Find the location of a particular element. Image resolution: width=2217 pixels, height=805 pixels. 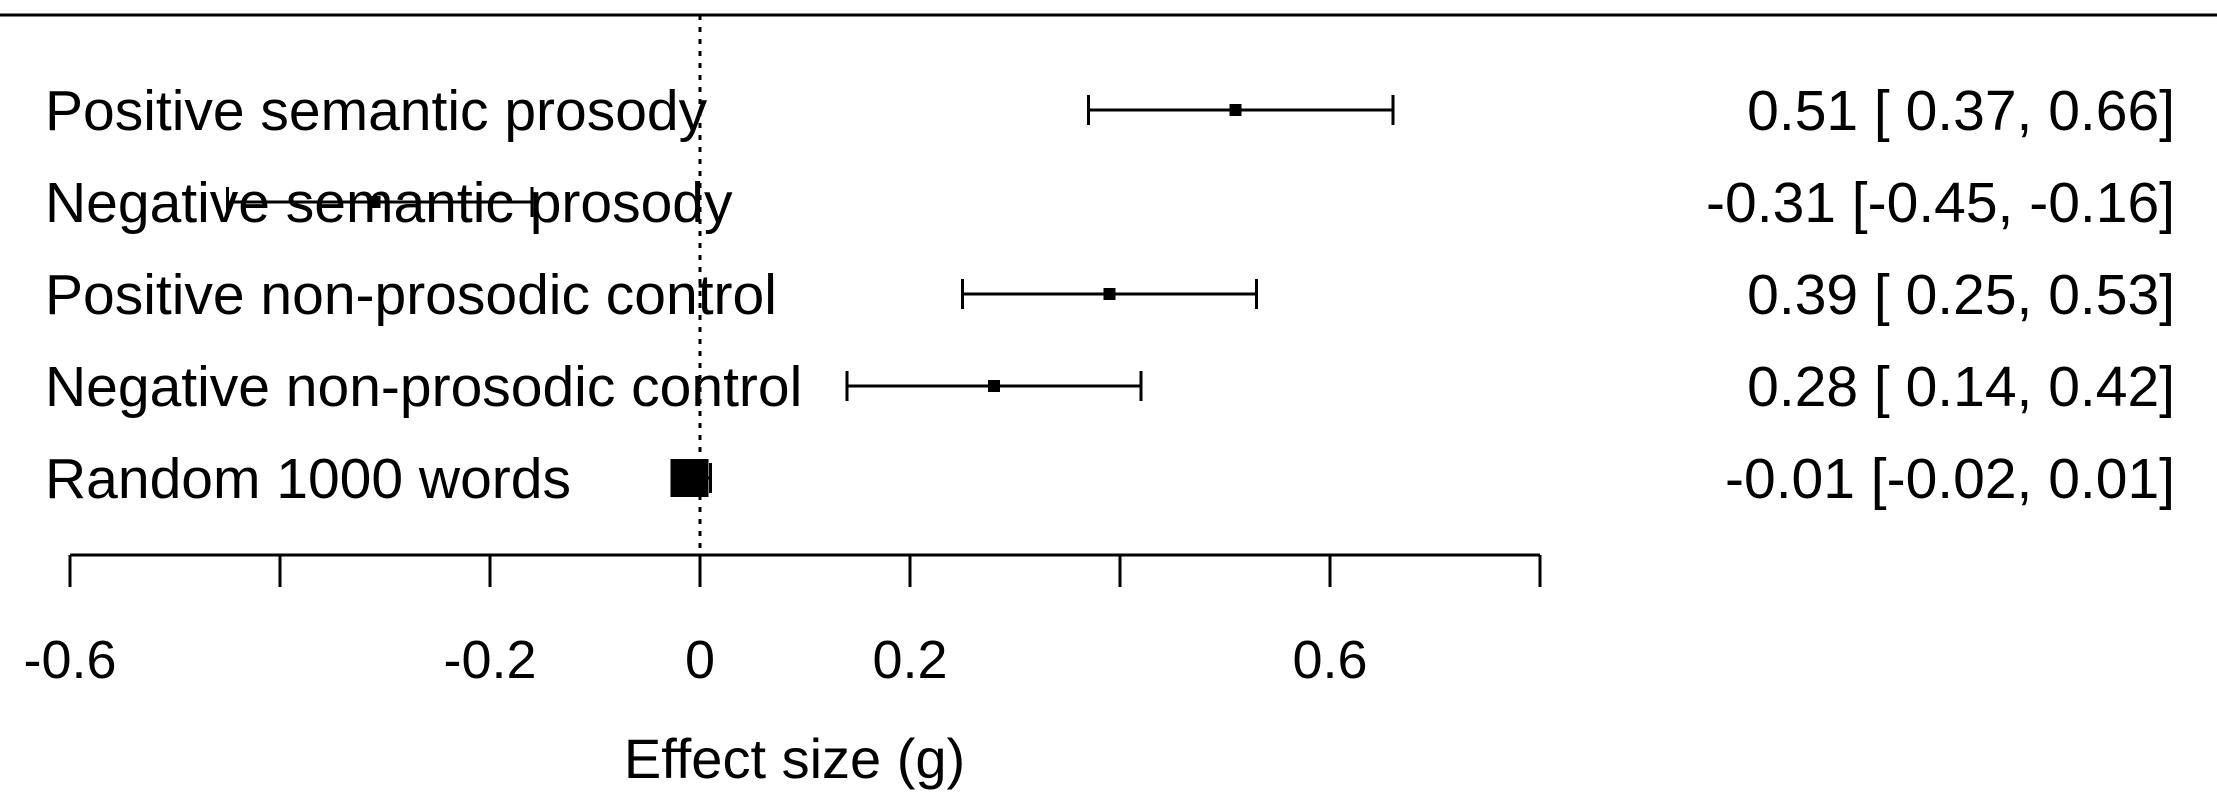

row-estimate-text: -0.01 [-0.02, 0.01] is located at coordinates (1950, 479).